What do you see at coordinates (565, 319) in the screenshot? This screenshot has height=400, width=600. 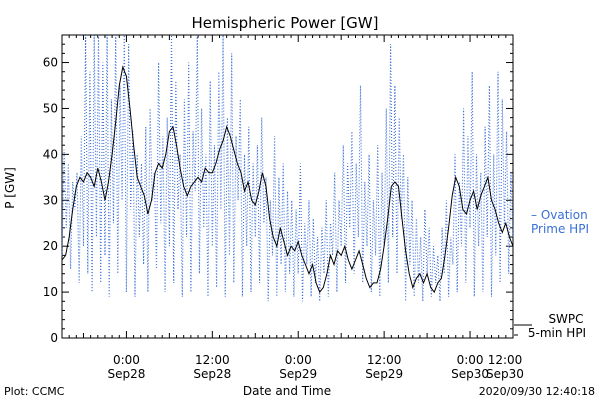 I see `legend-swpc-line1: SWPC` at bounding box center [565, 319].